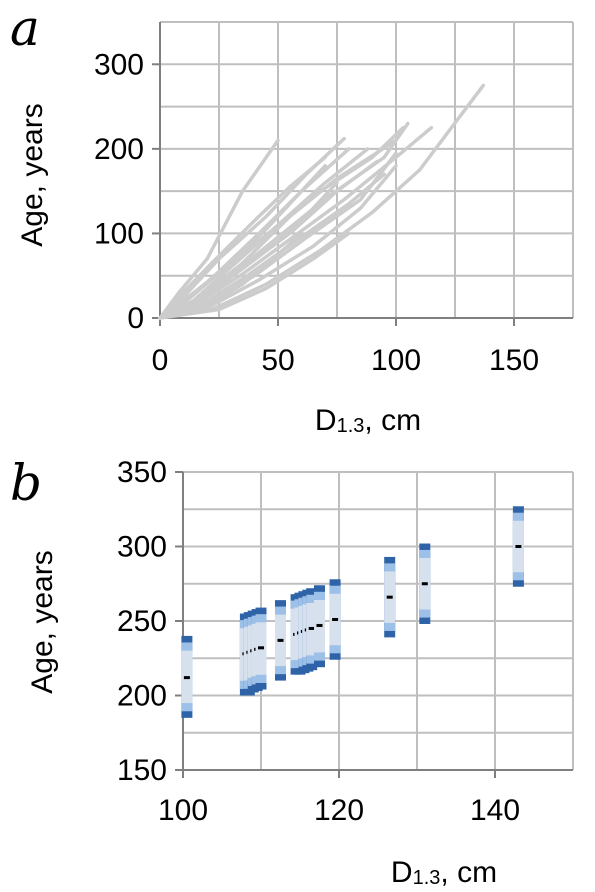 The image size is (595, 892). What do you see at coordinates (160, 360) in the screenshot?
I see `panel-a-x-tick-label: 0` at bounding box center [160, 360].